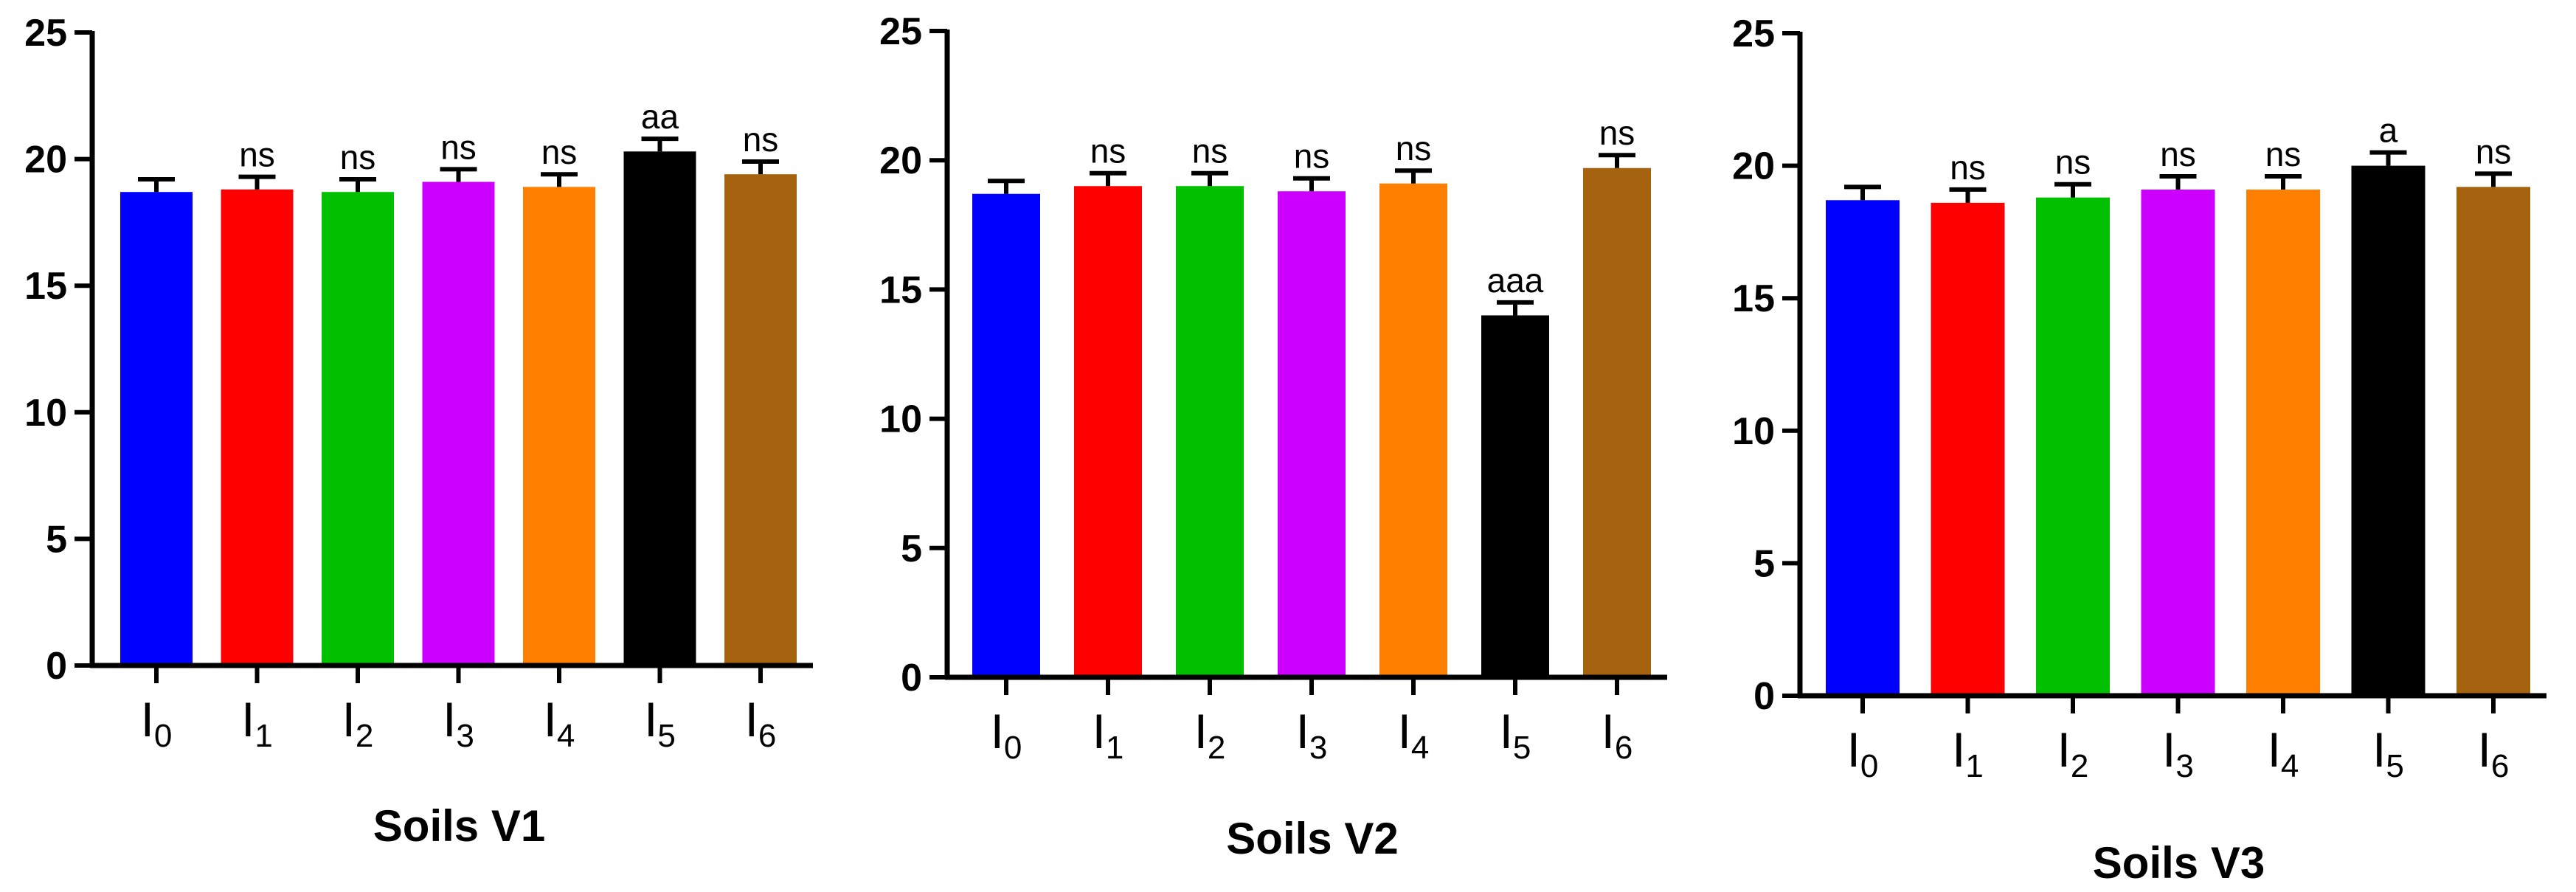 The width and height of the screenshot is (2576, 892). Describe the element at coordinates (1516, 280) in the screenshot. I see `significance-label: aaa` at that location.